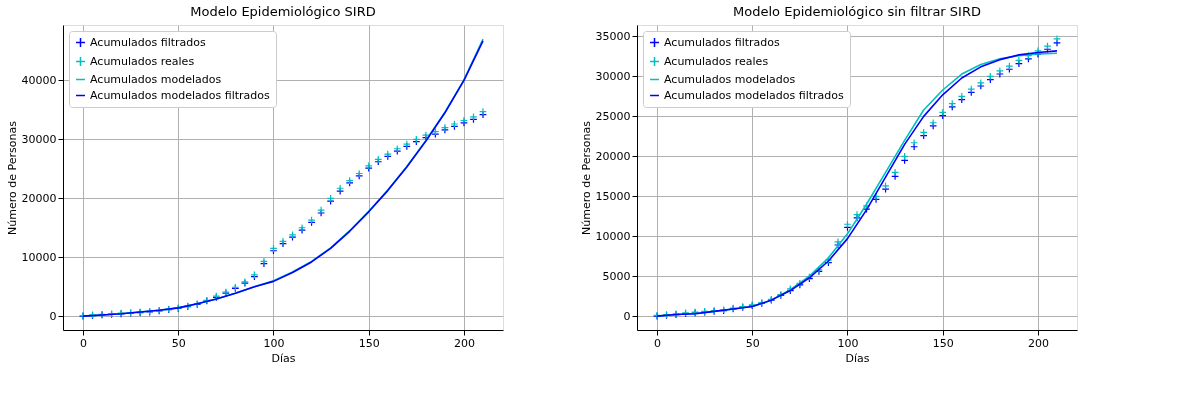  What do you see at coordinates (613, 196) in the screenshot?
I see `y-tick-label: 15000` at bounding box center [613, 196].